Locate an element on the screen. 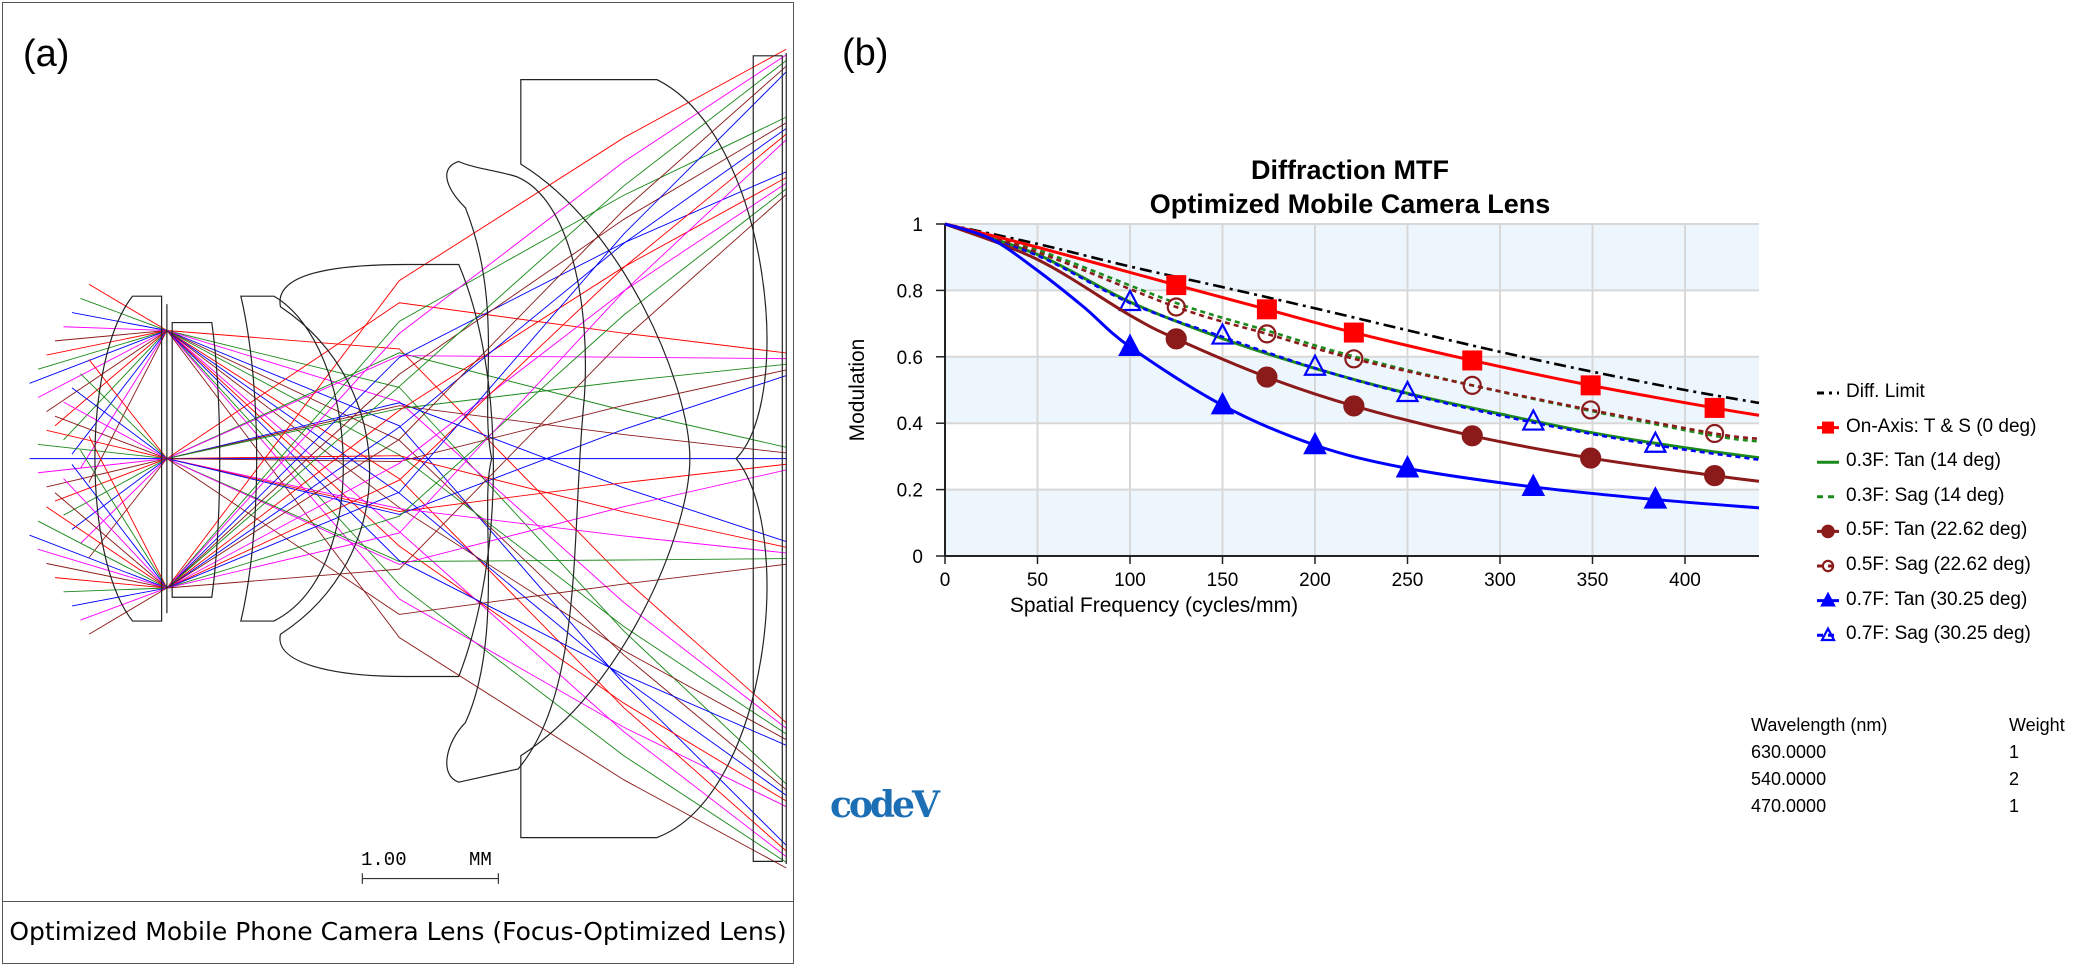 The height and width of the screenshot is (968, 2079). plot-band is located at coordinates (1352, 522).